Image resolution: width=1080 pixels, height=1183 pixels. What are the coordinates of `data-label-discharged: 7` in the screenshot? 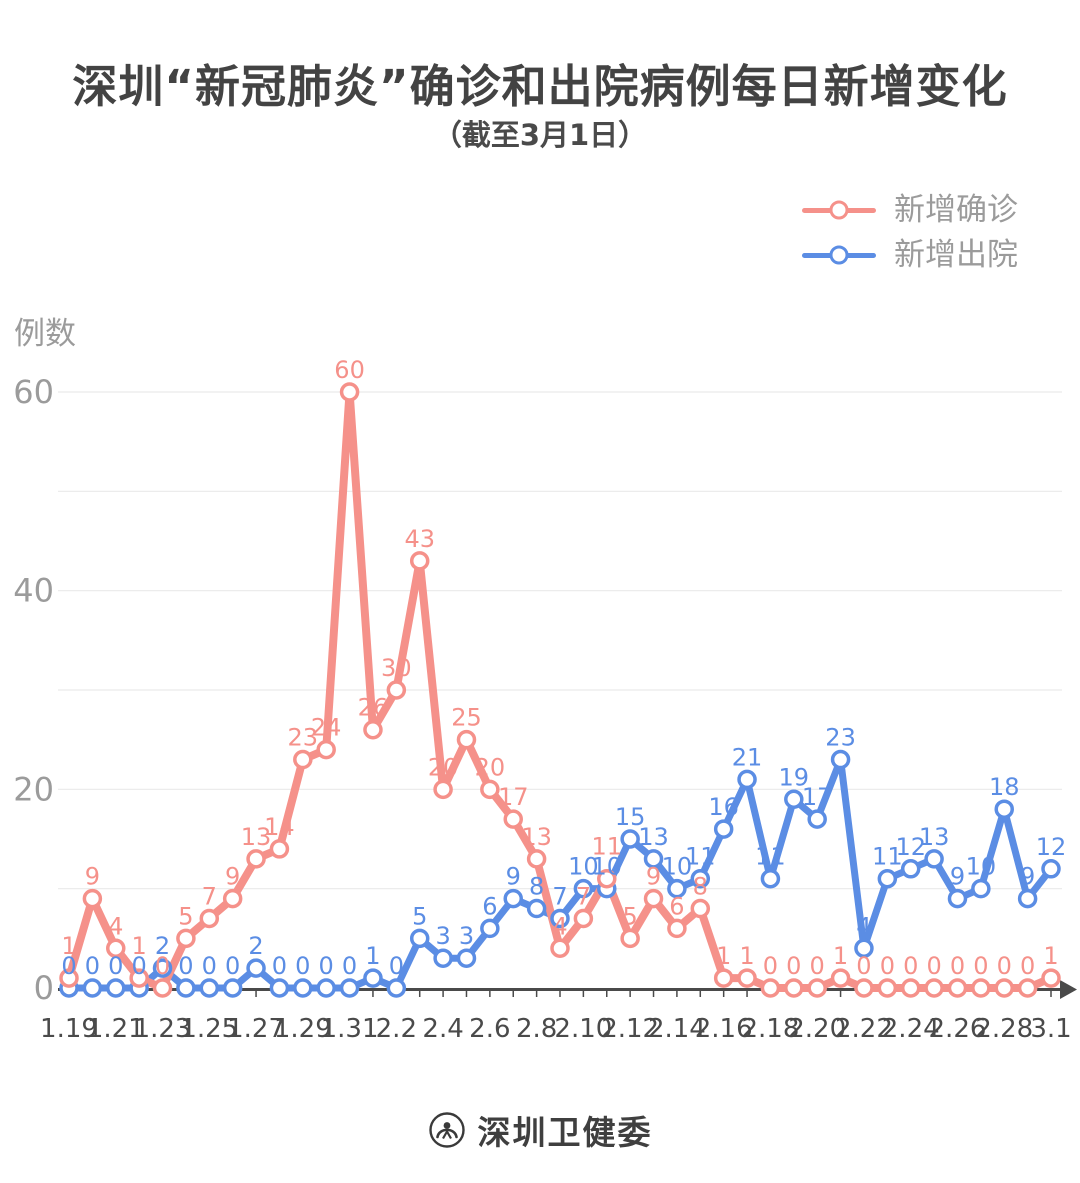 It's located at (559, 896).